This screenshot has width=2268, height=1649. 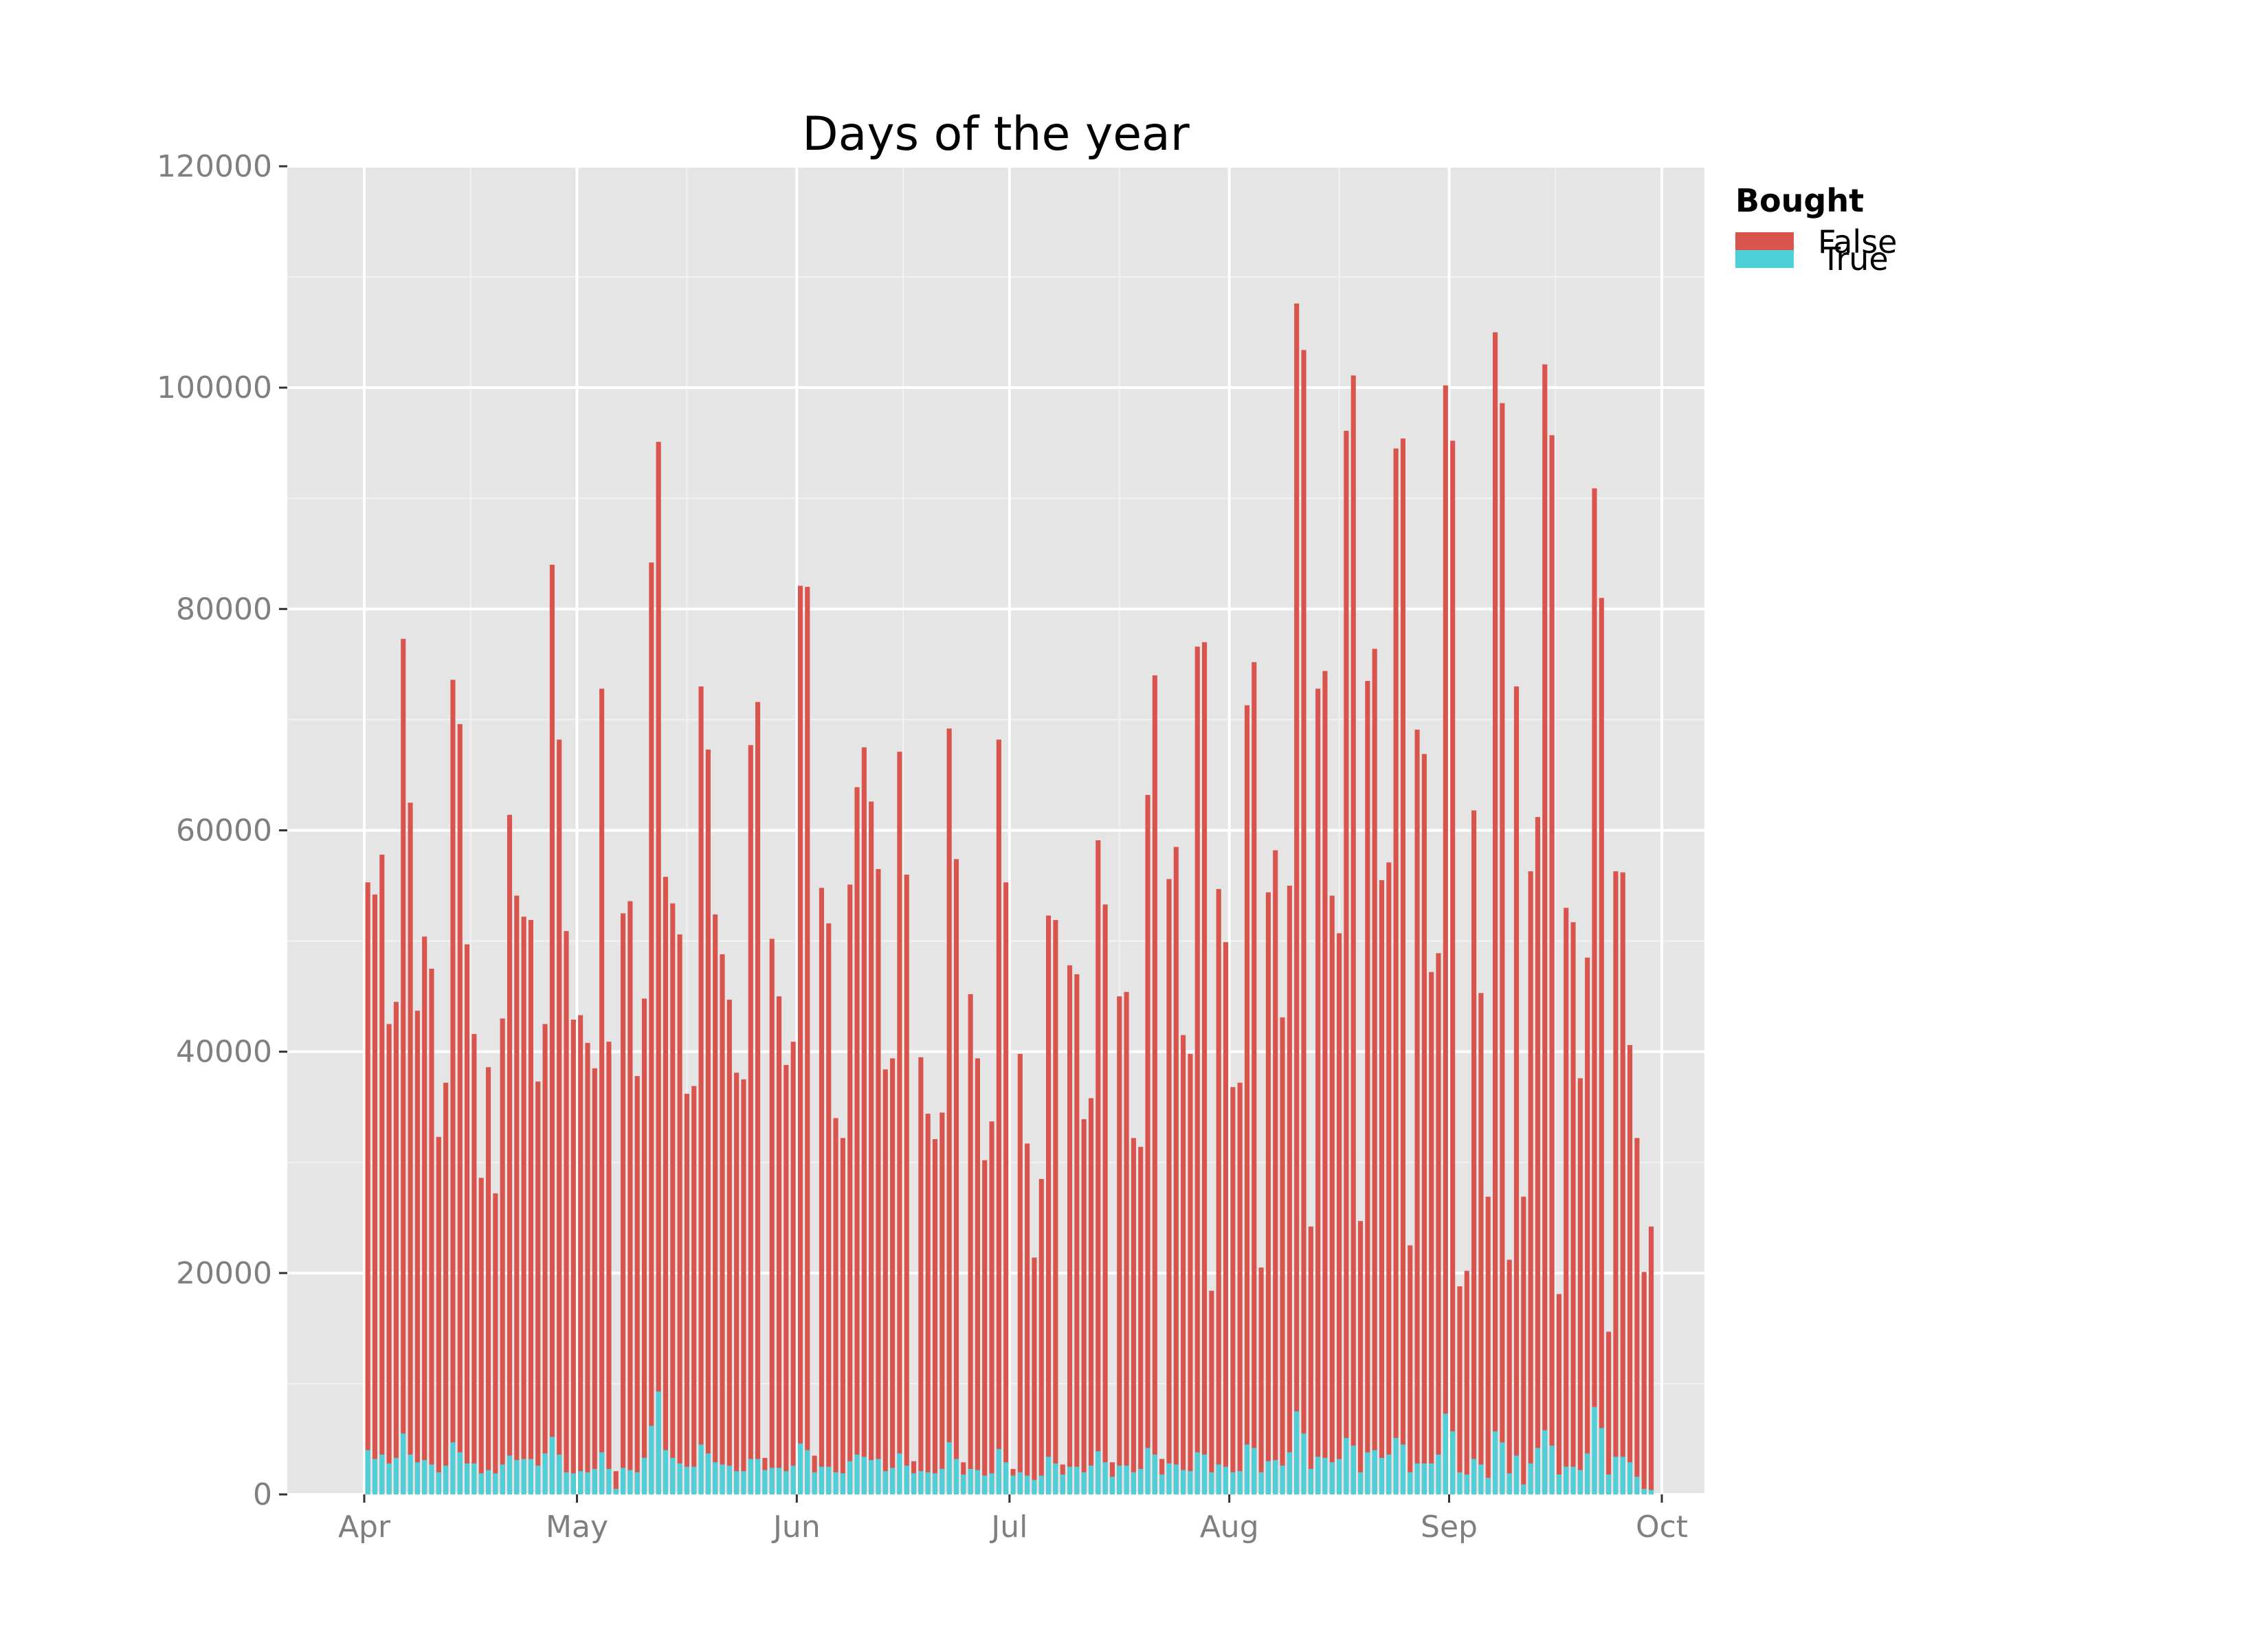 I want to click on x-tick-label: May, so click(x=577, y=1528).